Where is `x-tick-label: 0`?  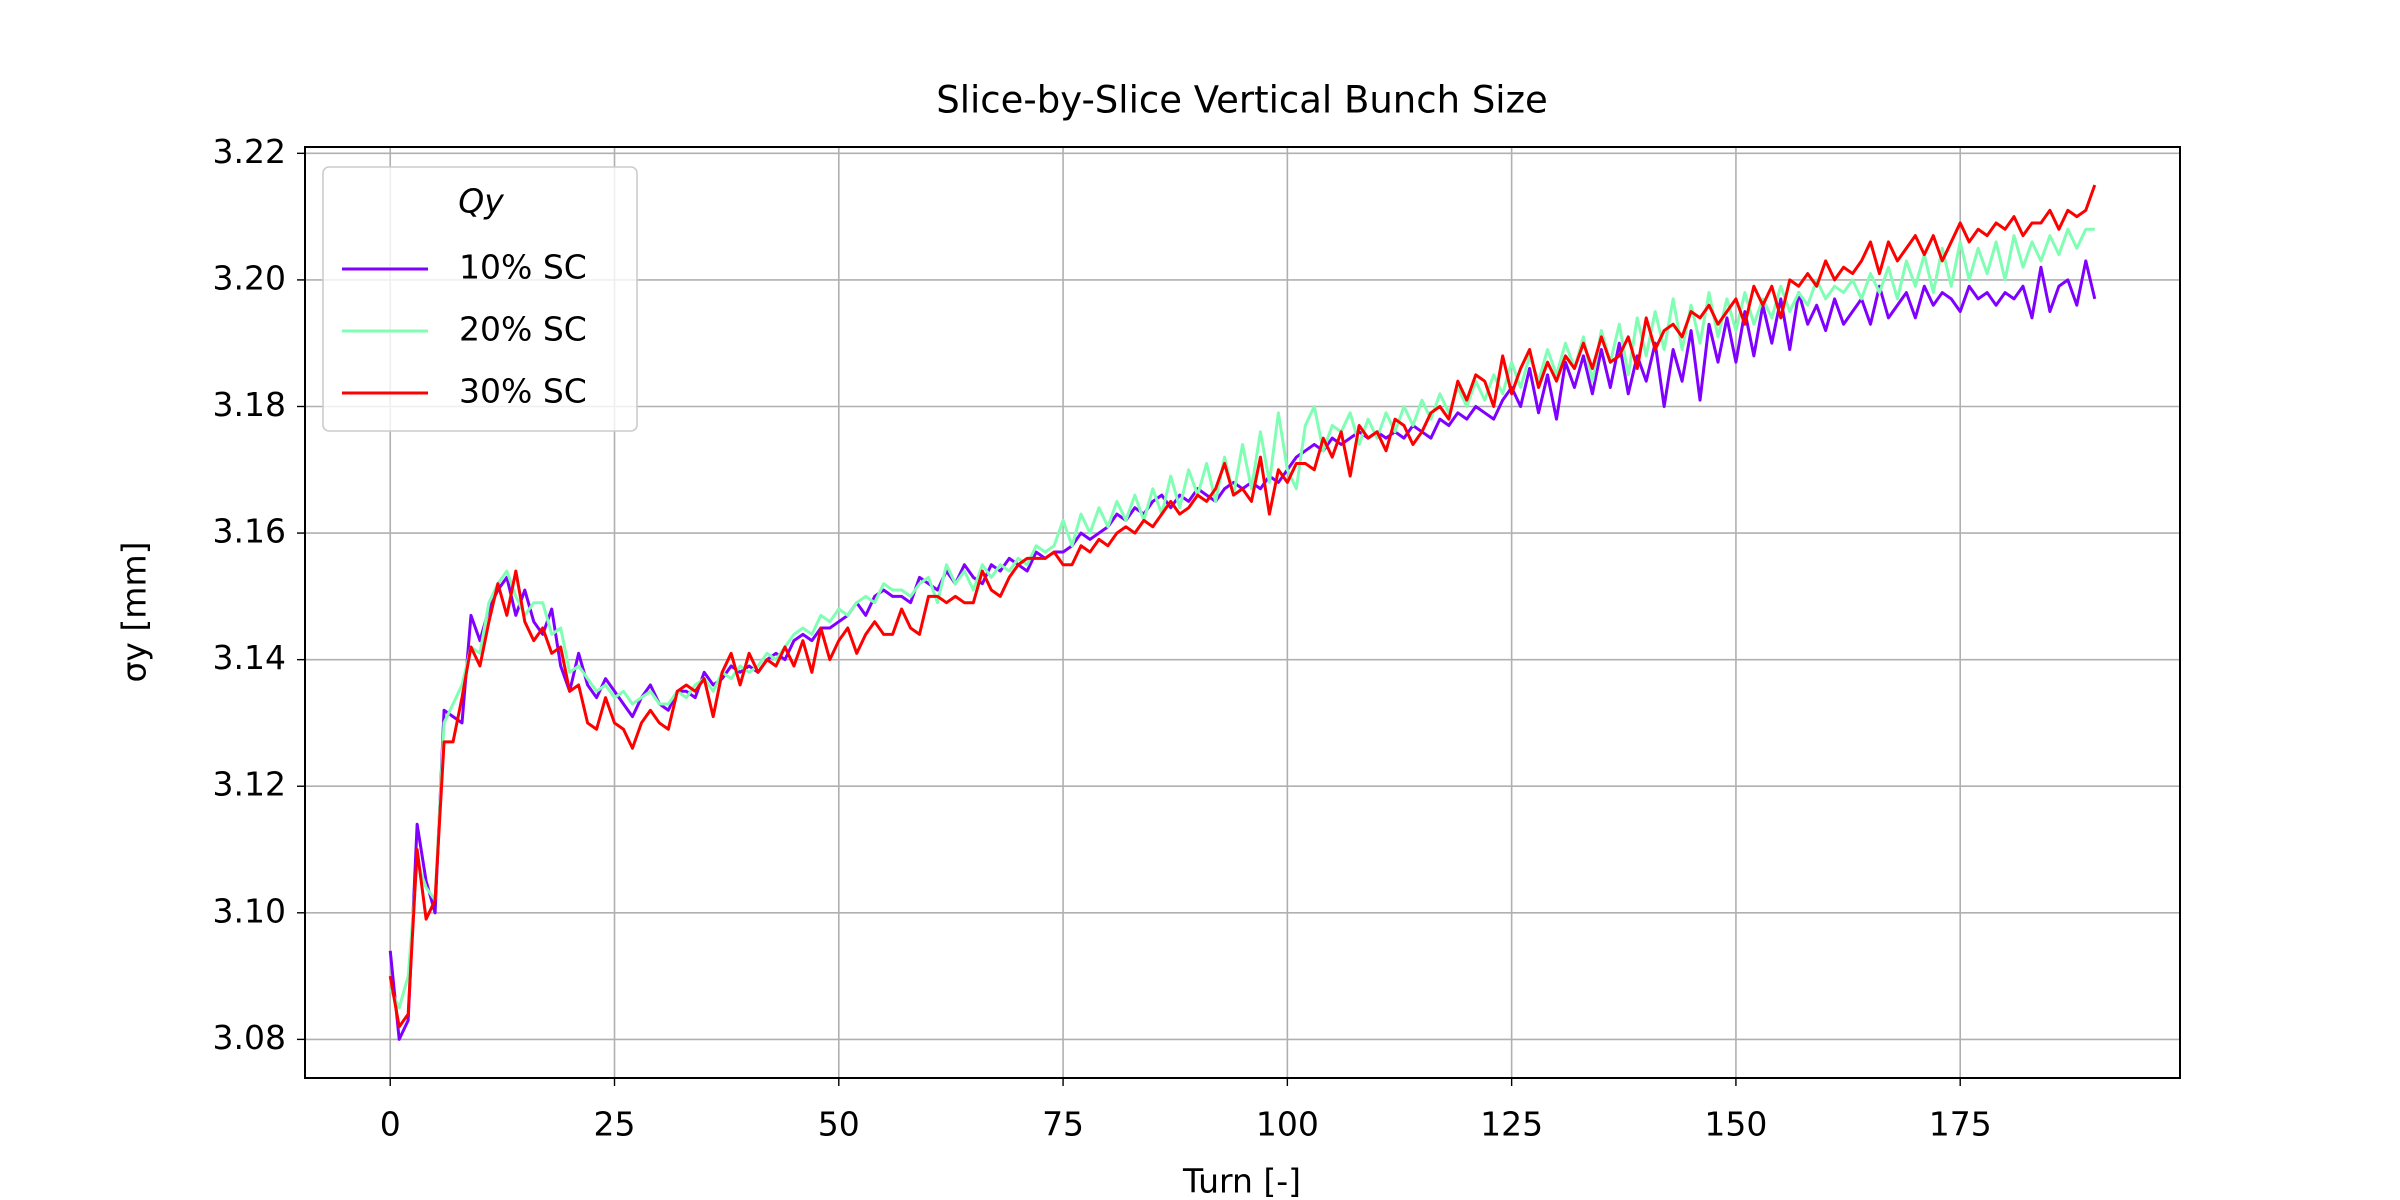 x-tick-label: 0 is located at coordinates (390, 1124).